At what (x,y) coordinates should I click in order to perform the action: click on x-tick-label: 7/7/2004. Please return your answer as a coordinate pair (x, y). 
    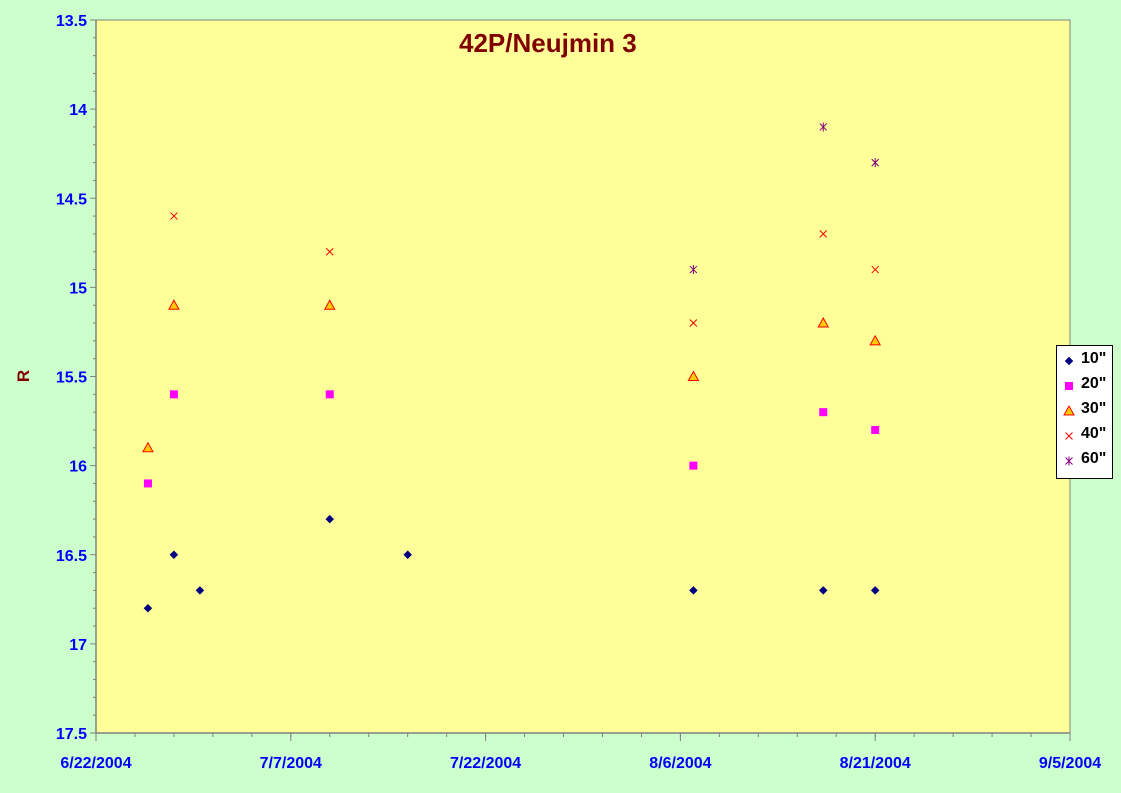
    Looking at the image, I should click on (291, 763).